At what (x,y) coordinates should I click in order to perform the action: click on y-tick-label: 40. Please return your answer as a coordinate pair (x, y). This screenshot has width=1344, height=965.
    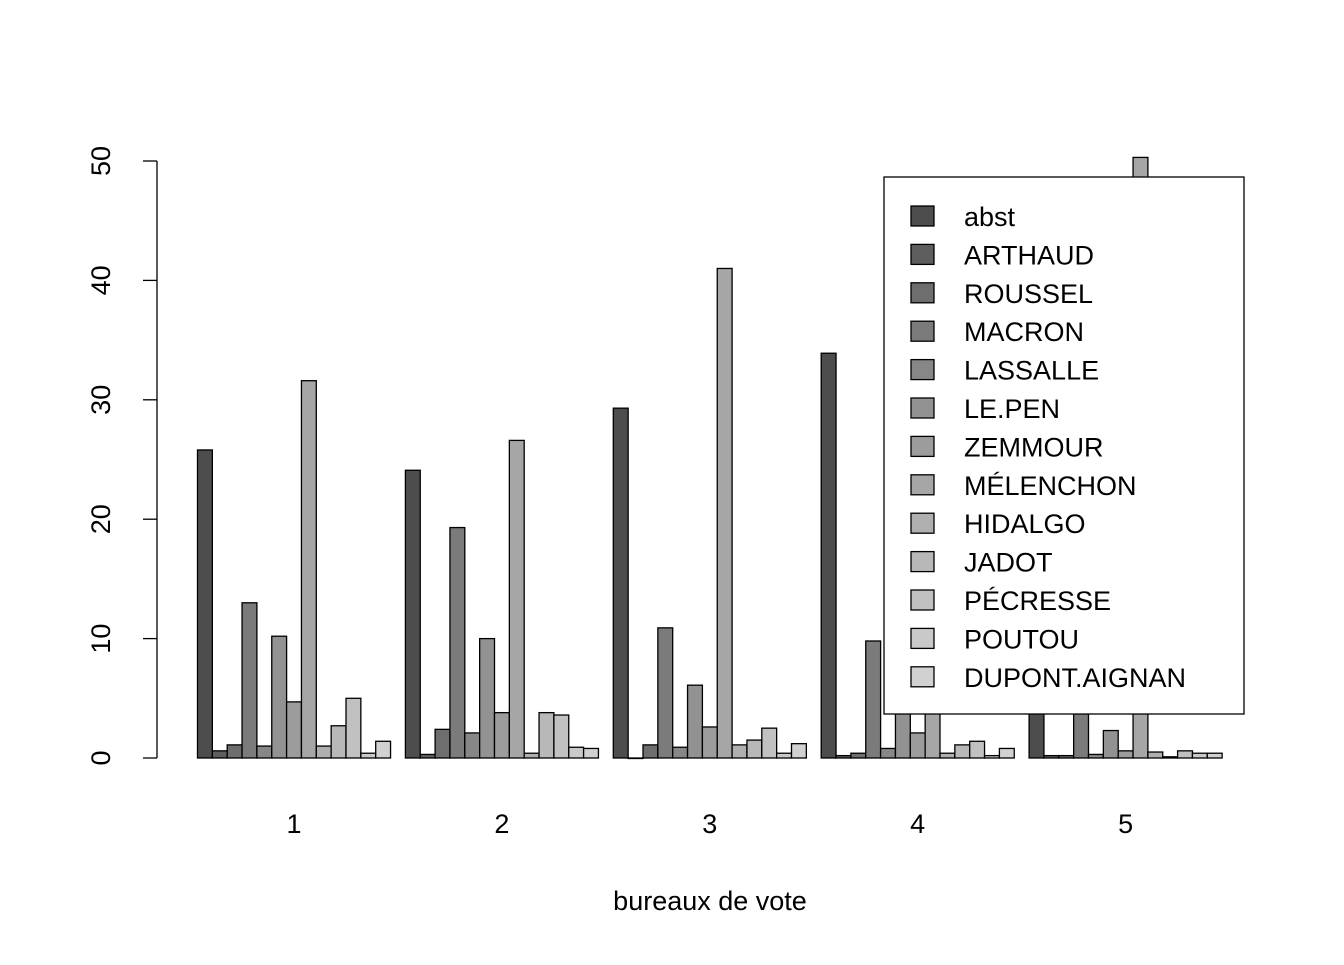
    Looking at the image, I should click on (101, 280).